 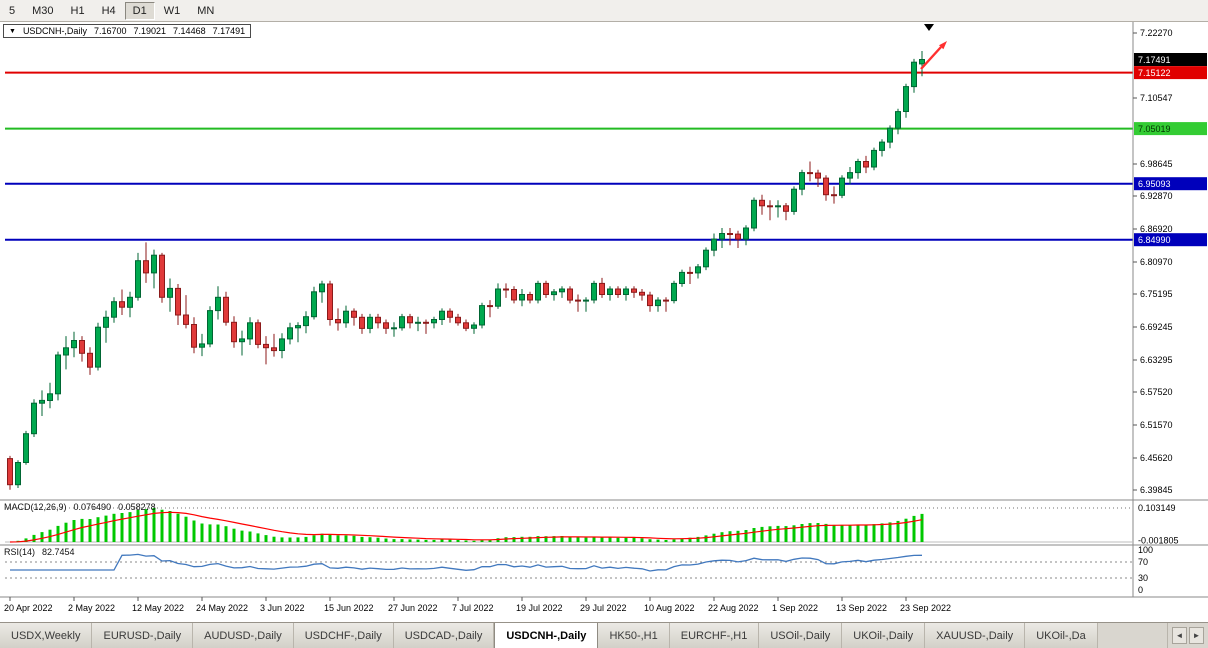 What do you see at coordinates (143, 635) in the screenshot?
I see `tab-eurusd-daily: EURUSD-,Daily` at bounding box center [143, 635].